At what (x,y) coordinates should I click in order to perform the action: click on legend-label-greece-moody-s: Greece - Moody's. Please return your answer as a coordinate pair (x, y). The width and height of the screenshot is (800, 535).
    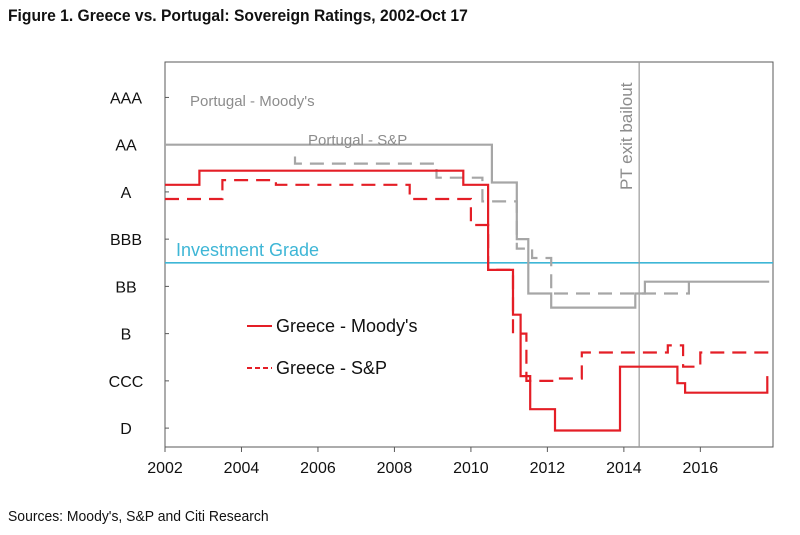
    Looking at the image, I should click on (347, 326).